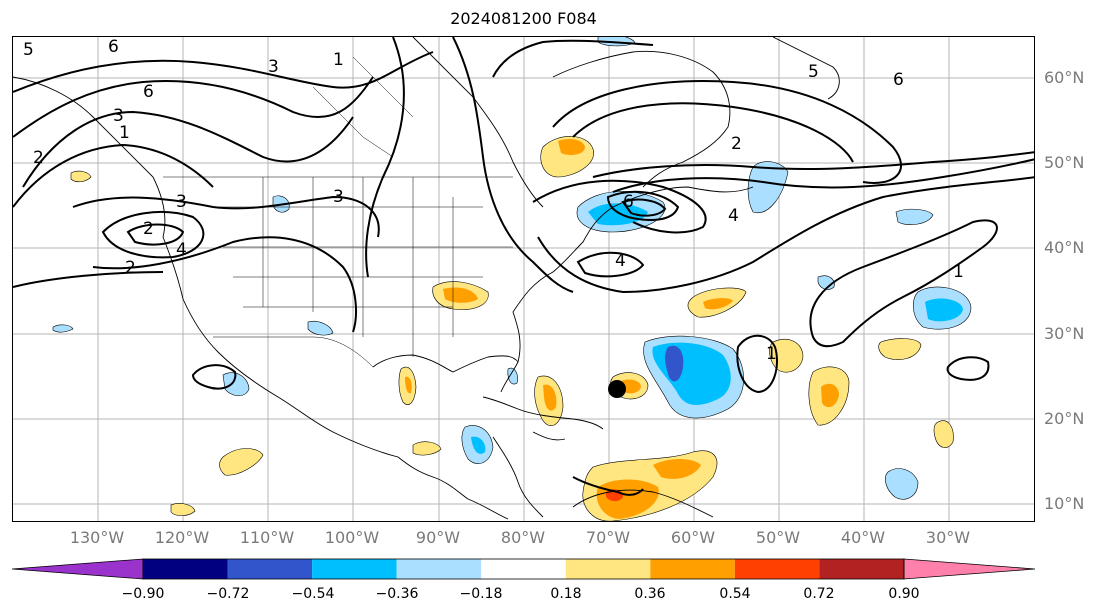  I want to click on colorbar-tick: −0.90, so click(143, 594).